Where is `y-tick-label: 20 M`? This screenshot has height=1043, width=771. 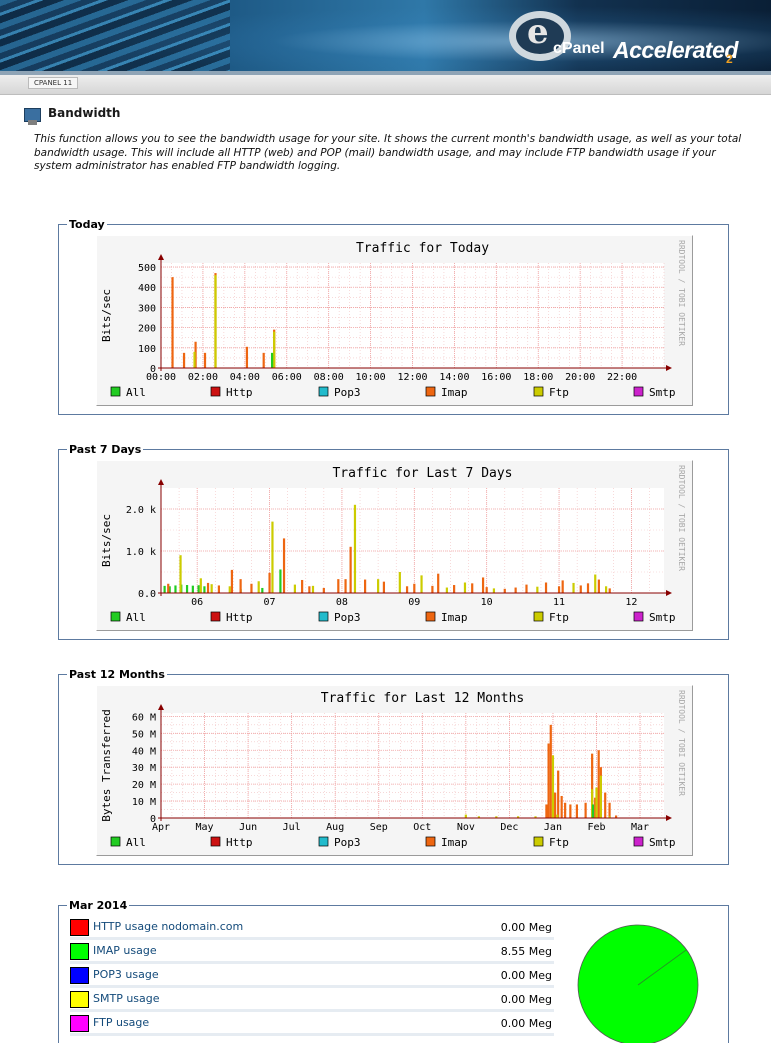
y-tick-label: 20 M is located at coordinates (144, 785).